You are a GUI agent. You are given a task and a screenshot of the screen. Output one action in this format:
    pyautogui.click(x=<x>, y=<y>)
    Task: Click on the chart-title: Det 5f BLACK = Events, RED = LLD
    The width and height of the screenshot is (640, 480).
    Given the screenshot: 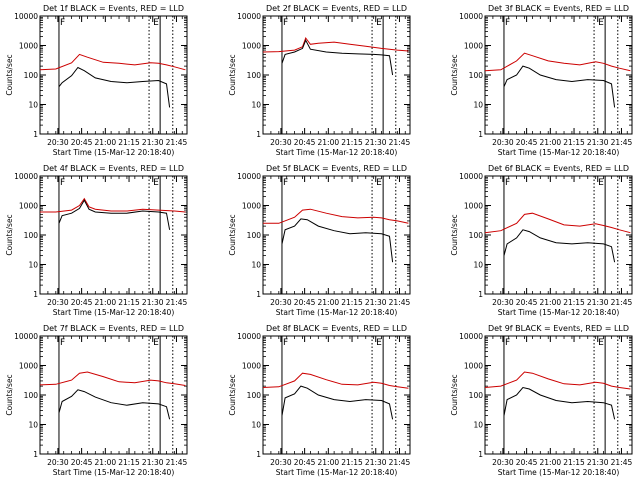 What is the action you would take?
    pyautogui.click(x=336, y=168)
    